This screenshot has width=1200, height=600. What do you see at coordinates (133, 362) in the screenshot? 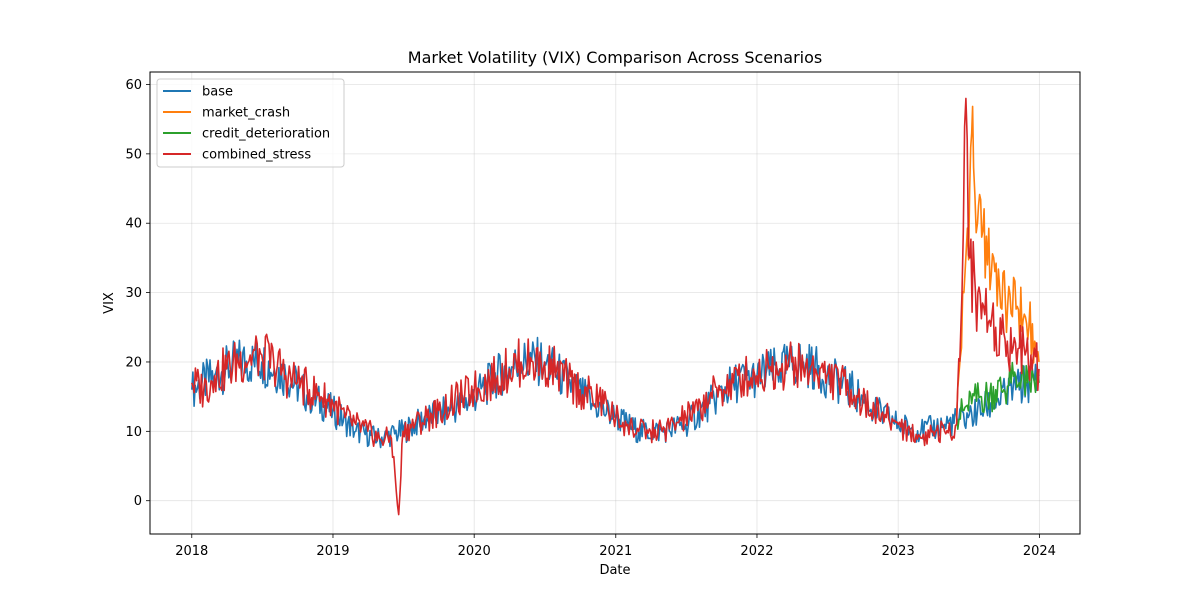
I see `y-tick-label: 20` at bounding box center [133, 362].